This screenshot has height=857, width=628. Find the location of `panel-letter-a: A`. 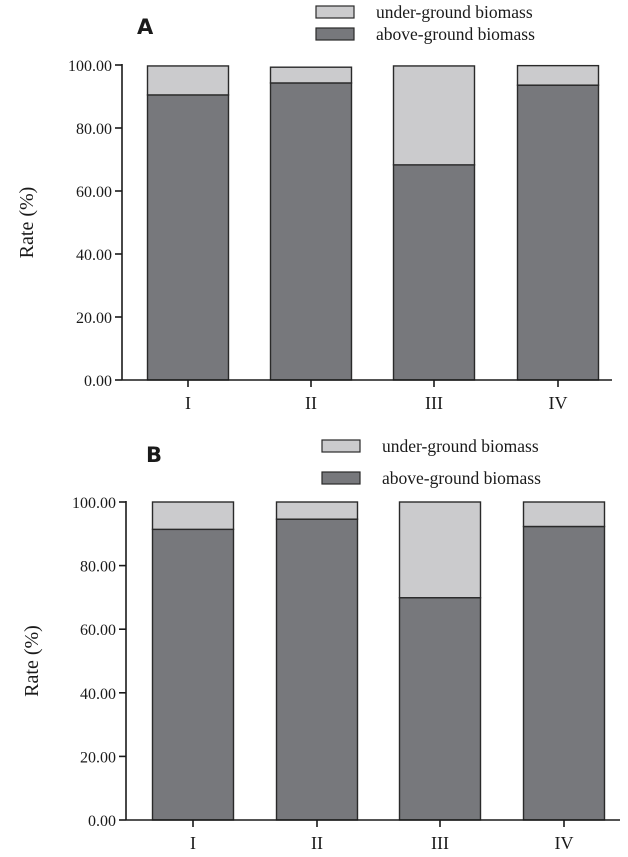

panel-letter-a: A is located at coordinates (145, 27).